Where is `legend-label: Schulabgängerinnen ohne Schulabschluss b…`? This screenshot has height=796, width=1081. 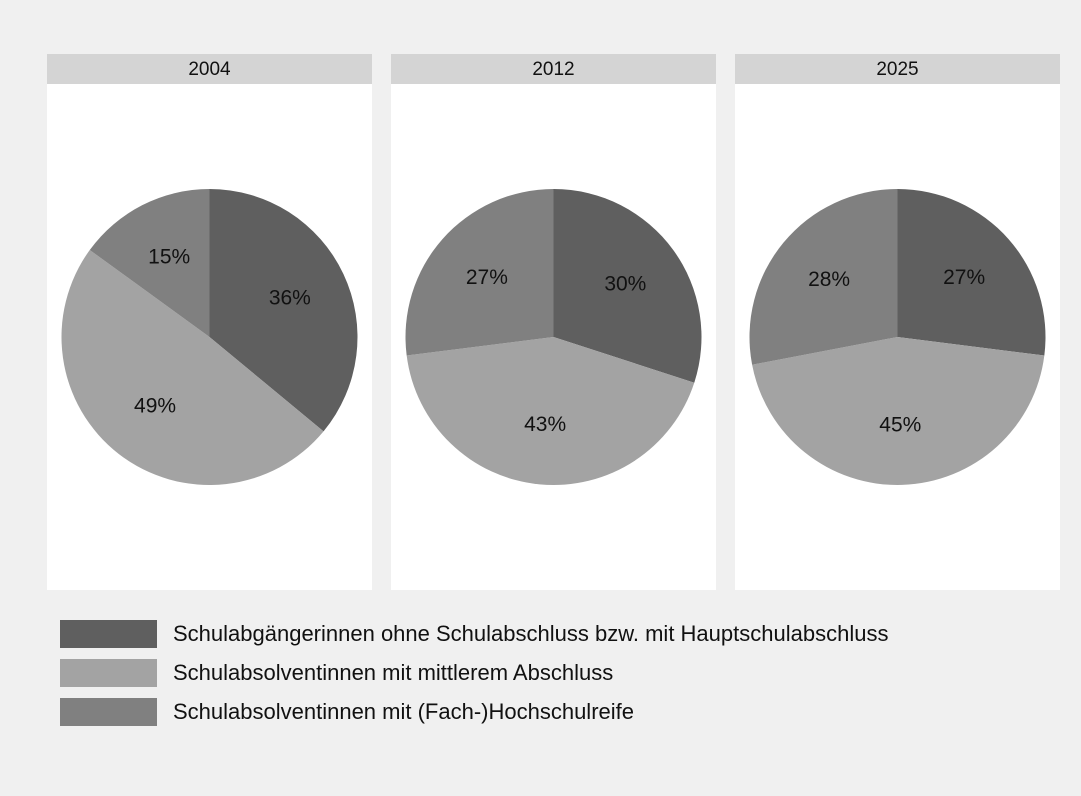
legend-label: Schulabgängerinnen ohne Schulabschluss b… is located at coordinates (530, 633).